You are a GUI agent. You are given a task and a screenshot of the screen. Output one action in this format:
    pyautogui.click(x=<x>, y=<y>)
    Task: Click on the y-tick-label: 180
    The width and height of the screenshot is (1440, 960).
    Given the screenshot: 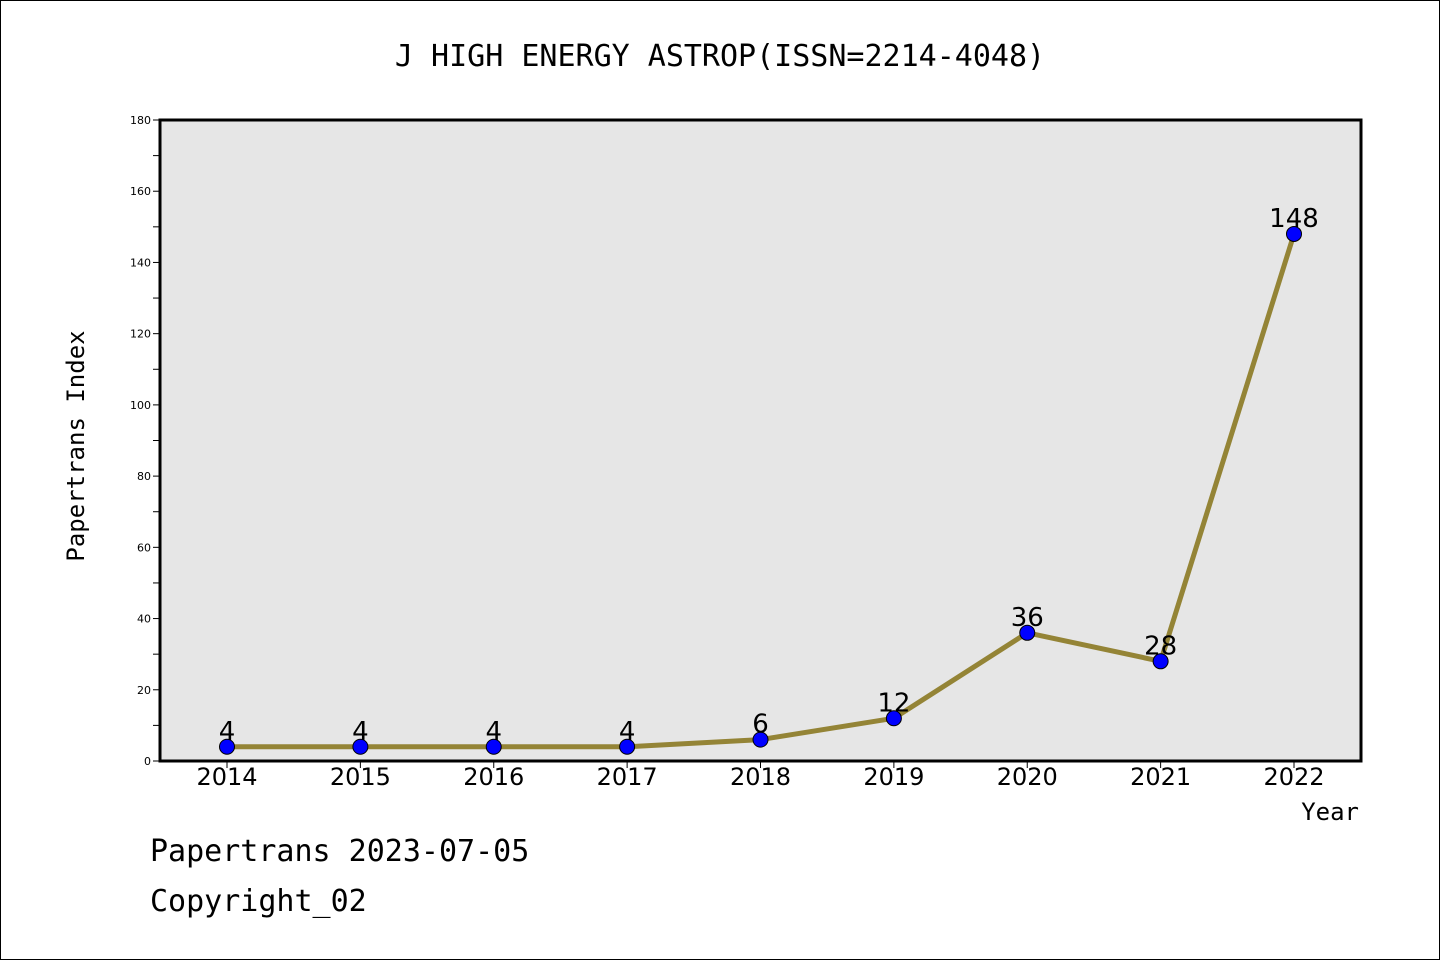 What is the action you would take?
    pyautogui.click(x=140, y=120)
    